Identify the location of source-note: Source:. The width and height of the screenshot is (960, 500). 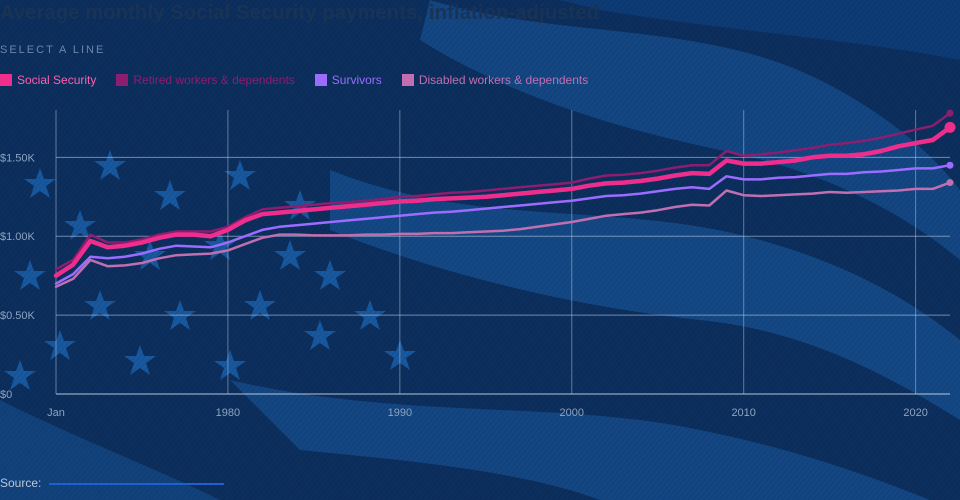
(112, 483).